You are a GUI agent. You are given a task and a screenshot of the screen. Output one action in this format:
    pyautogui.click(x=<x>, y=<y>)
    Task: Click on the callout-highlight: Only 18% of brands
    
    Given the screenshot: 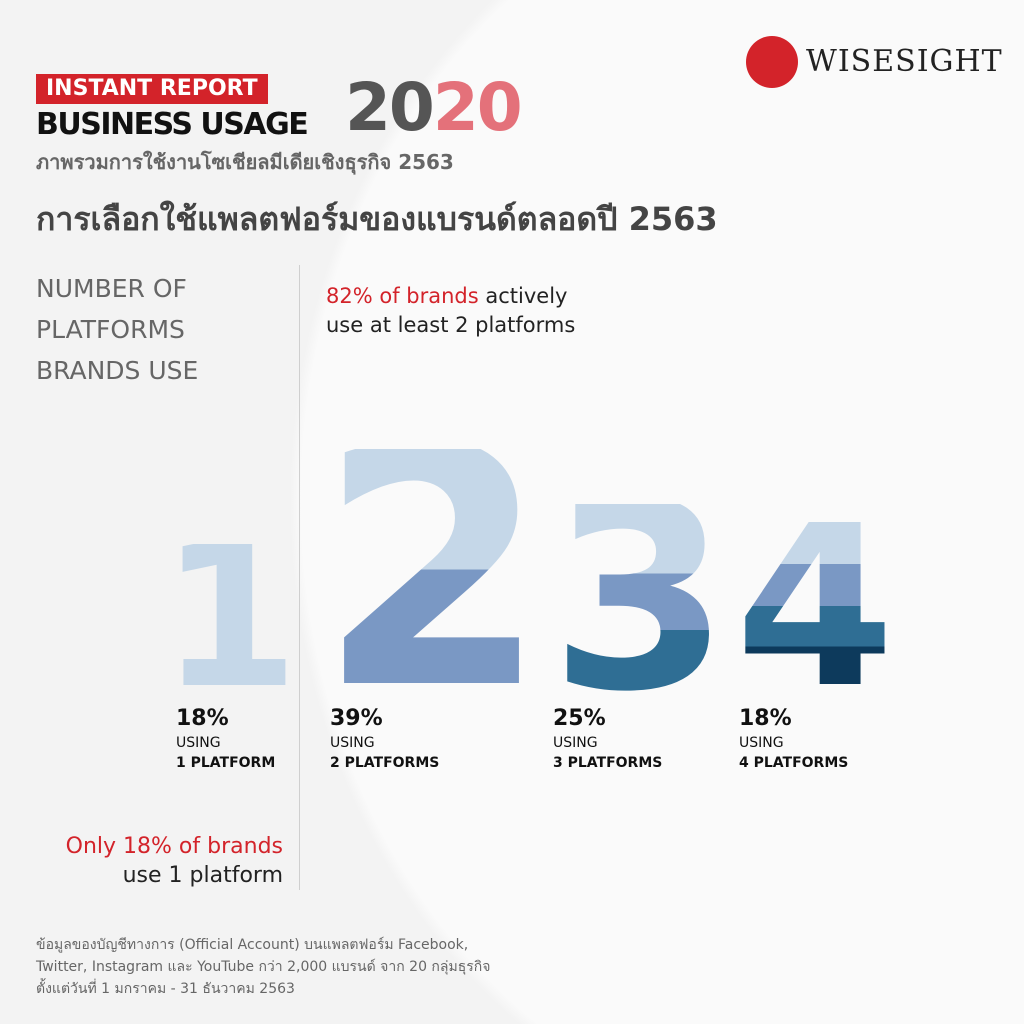 What is the action you would take?
    pyautogui.click(x=174, y=846)
    